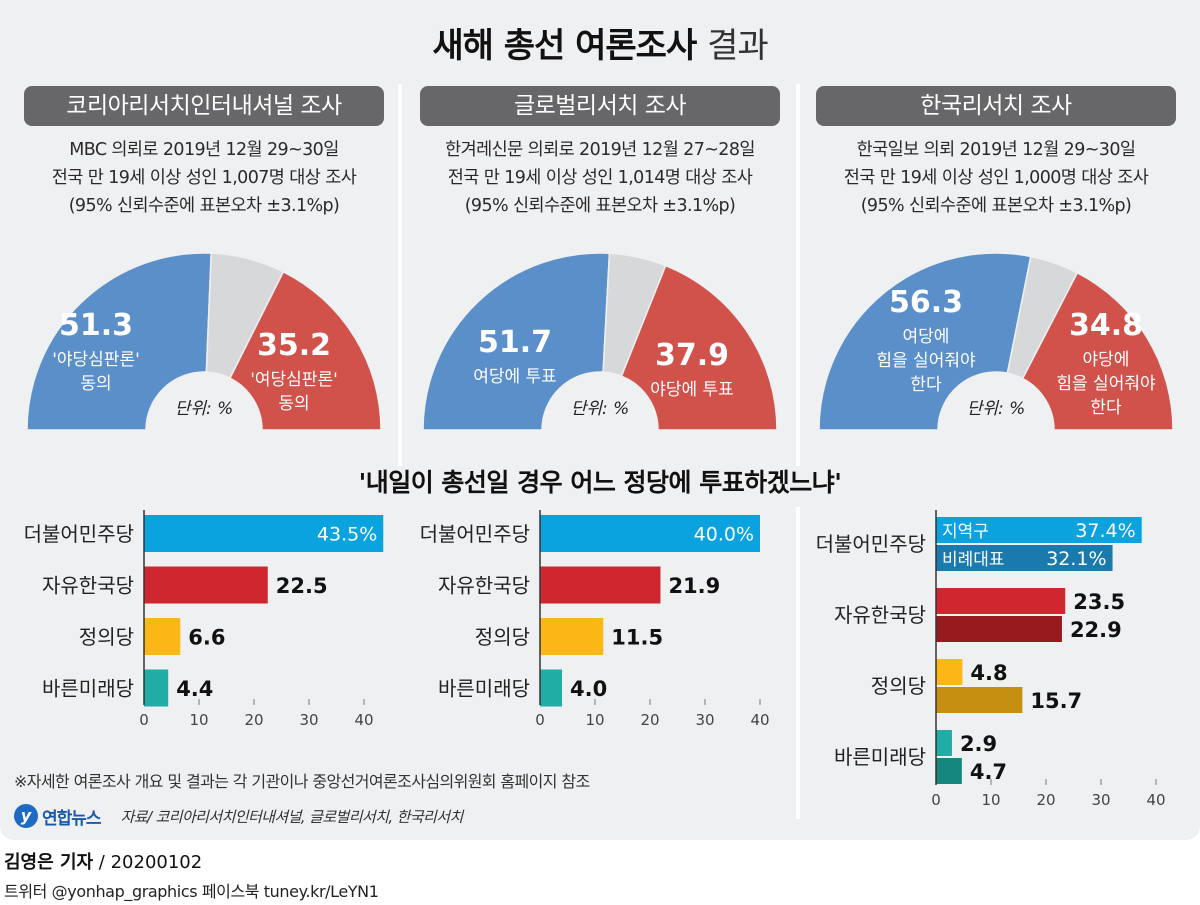  I want to click on survey-info-line: 한겨레신문 의뢰로 2019년 12월 27~28일, so click(600, 150).